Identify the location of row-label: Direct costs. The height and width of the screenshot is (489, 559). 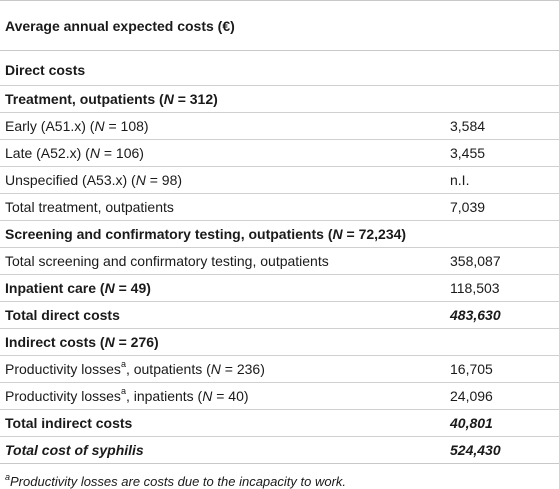
(222, 68).